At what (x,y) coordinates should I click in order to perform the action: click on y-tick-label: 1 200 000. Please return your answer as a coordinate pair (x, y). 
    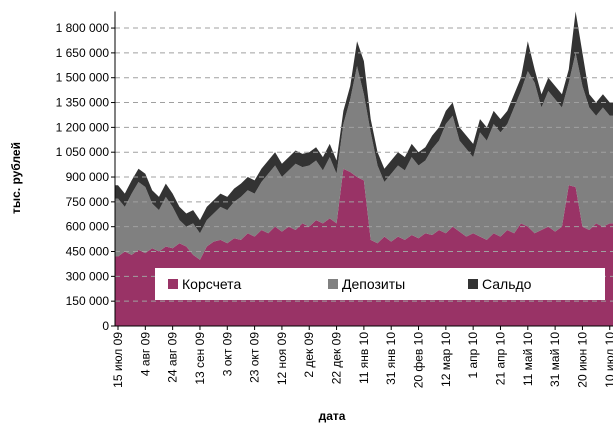
    Looking at the image, I should click on (83, 127).